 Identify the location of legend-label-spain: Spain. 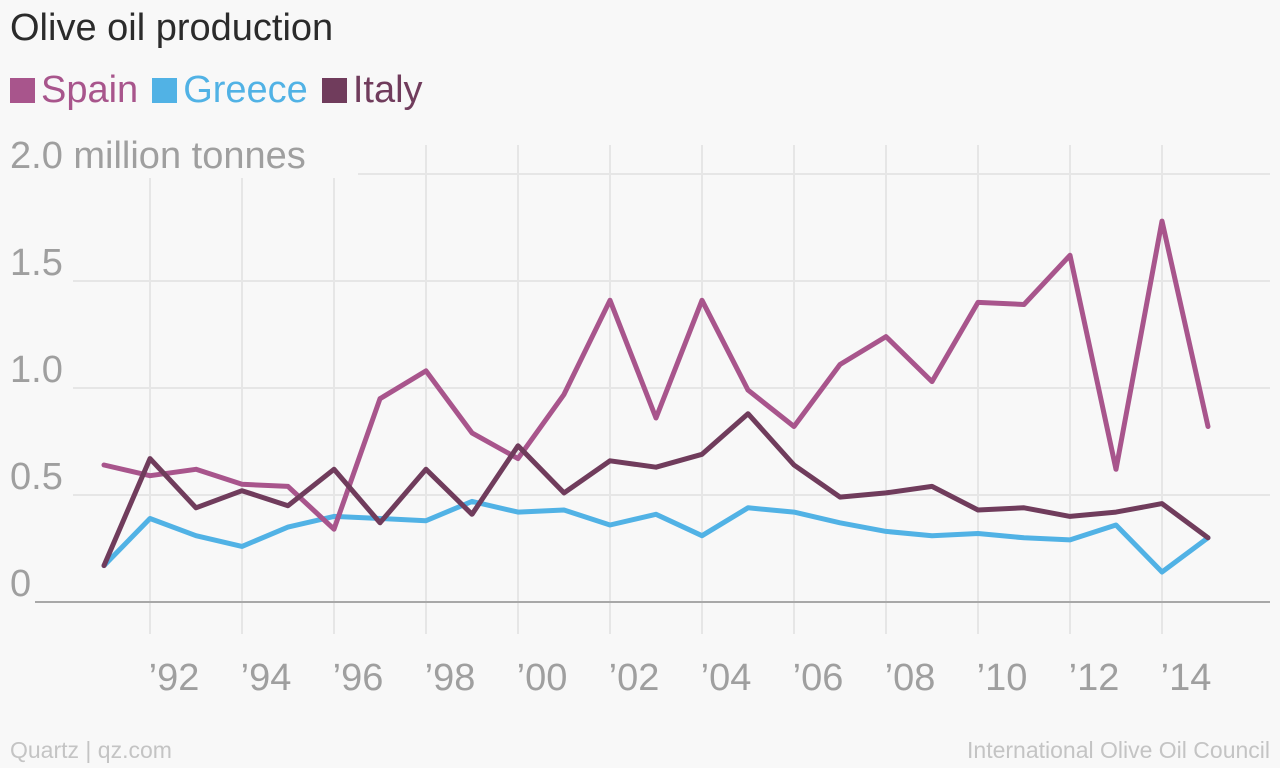
(90, 90).